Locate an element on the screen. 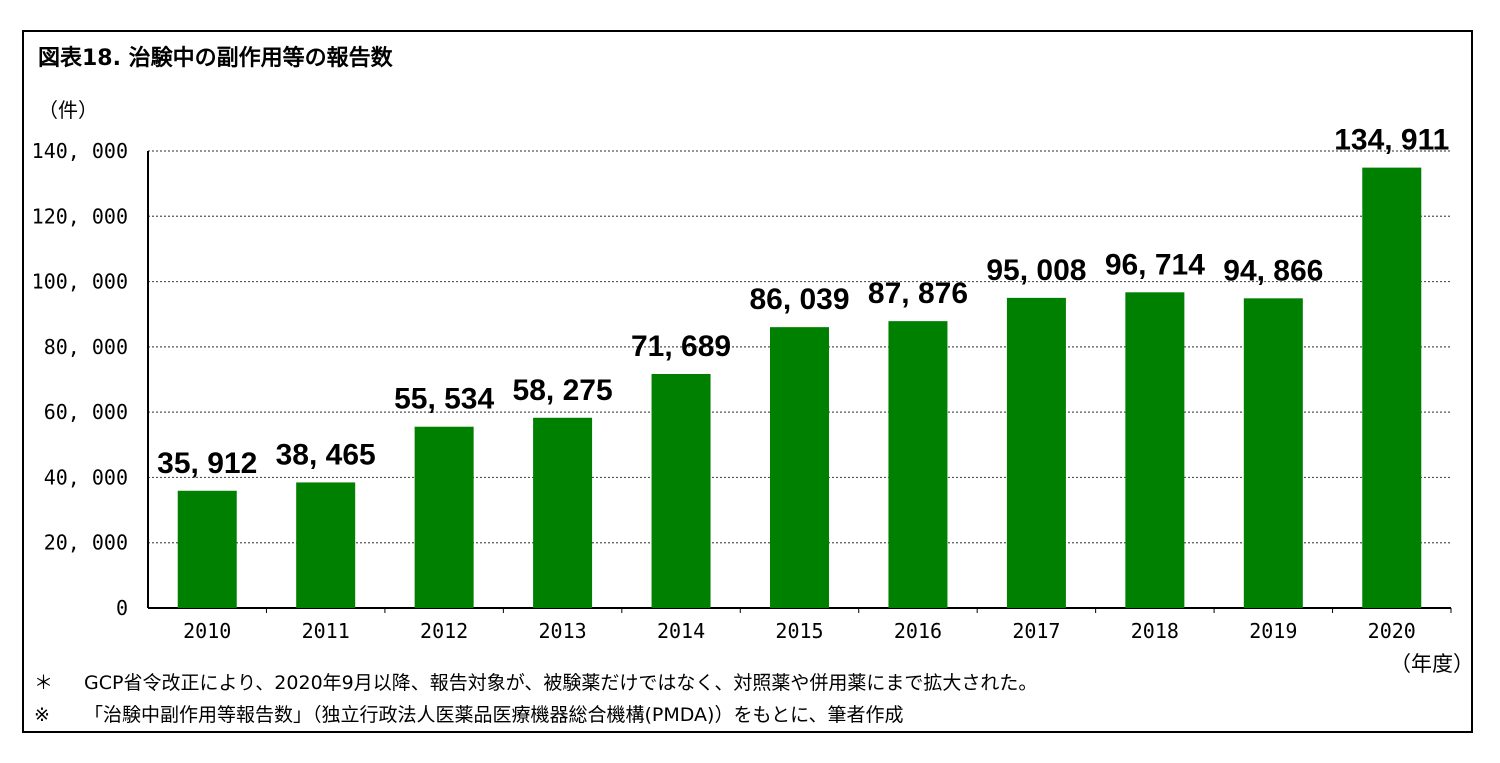  data-label: 35, 912 is located at coordinates (207, 463).